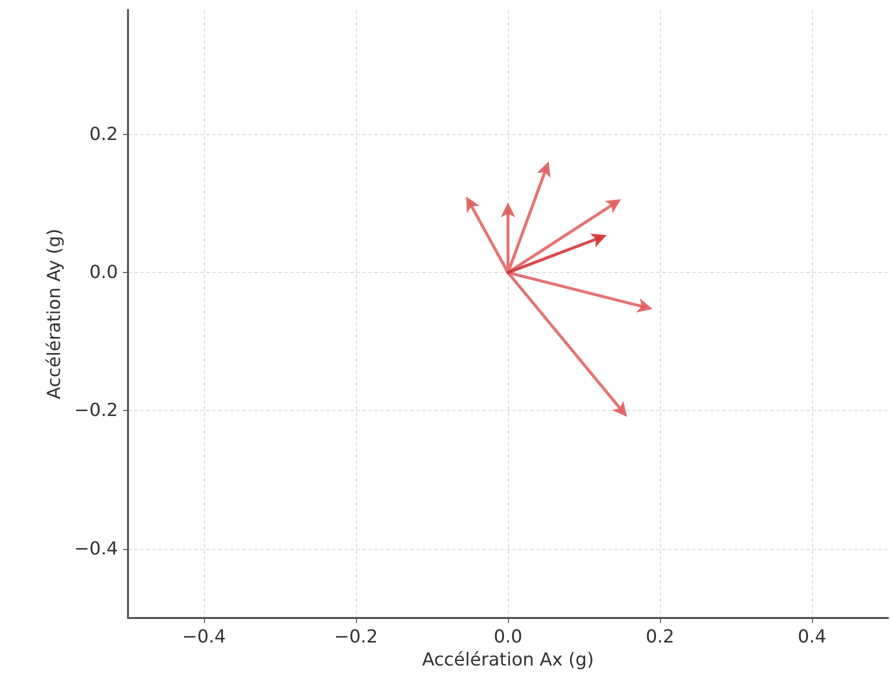  I want to click on x-axis-title: Accélération Ax (g), so click(508, 659).